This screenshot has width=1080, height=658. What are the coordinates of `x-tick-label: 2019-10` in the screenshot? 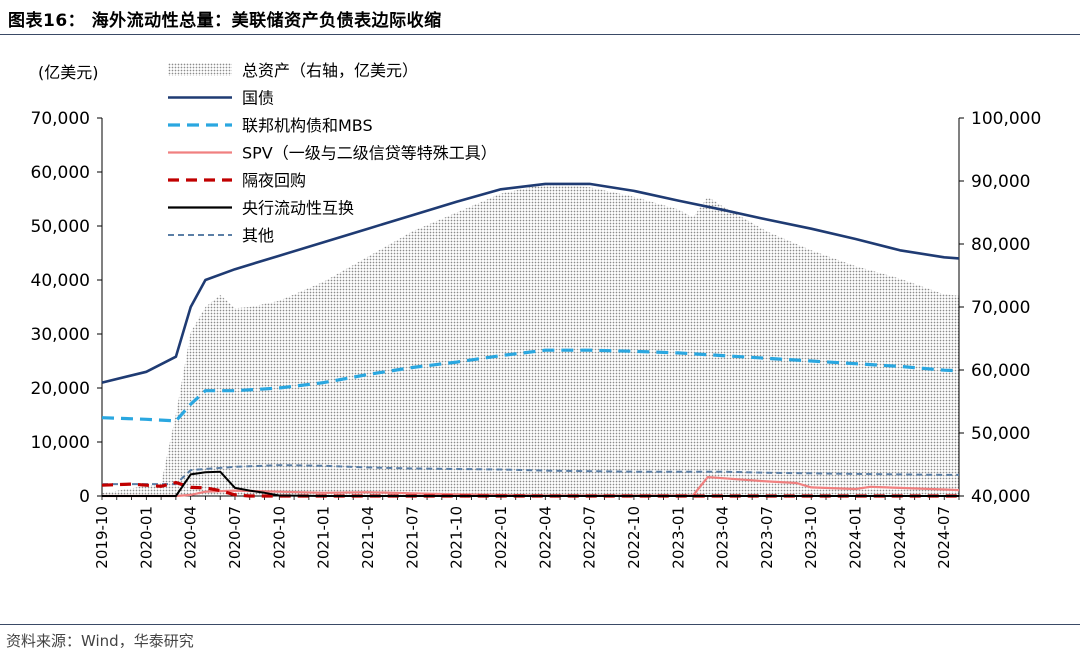 It's located at (102, 537).